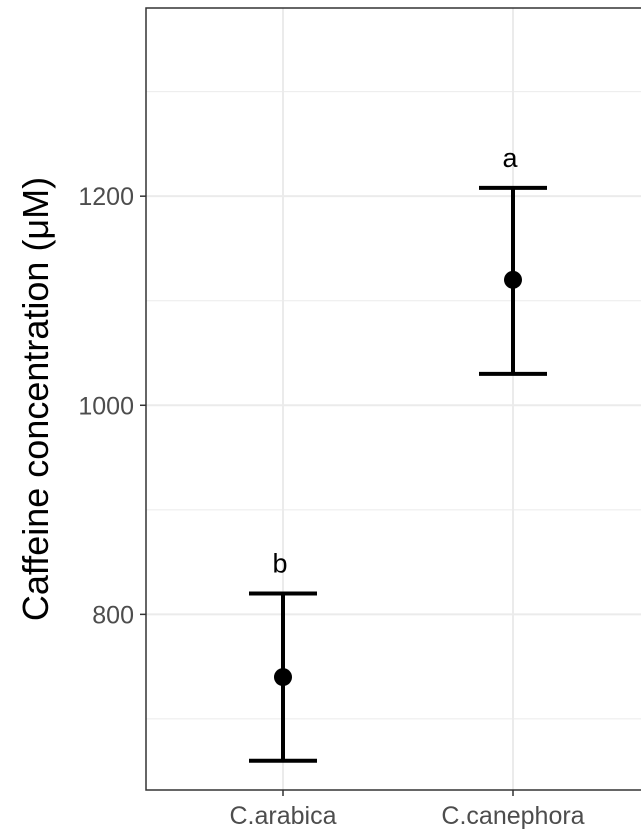 This screenshot has width=641, height=836. I want to click on x-tick-label: C.canephora, so click(512, 816).